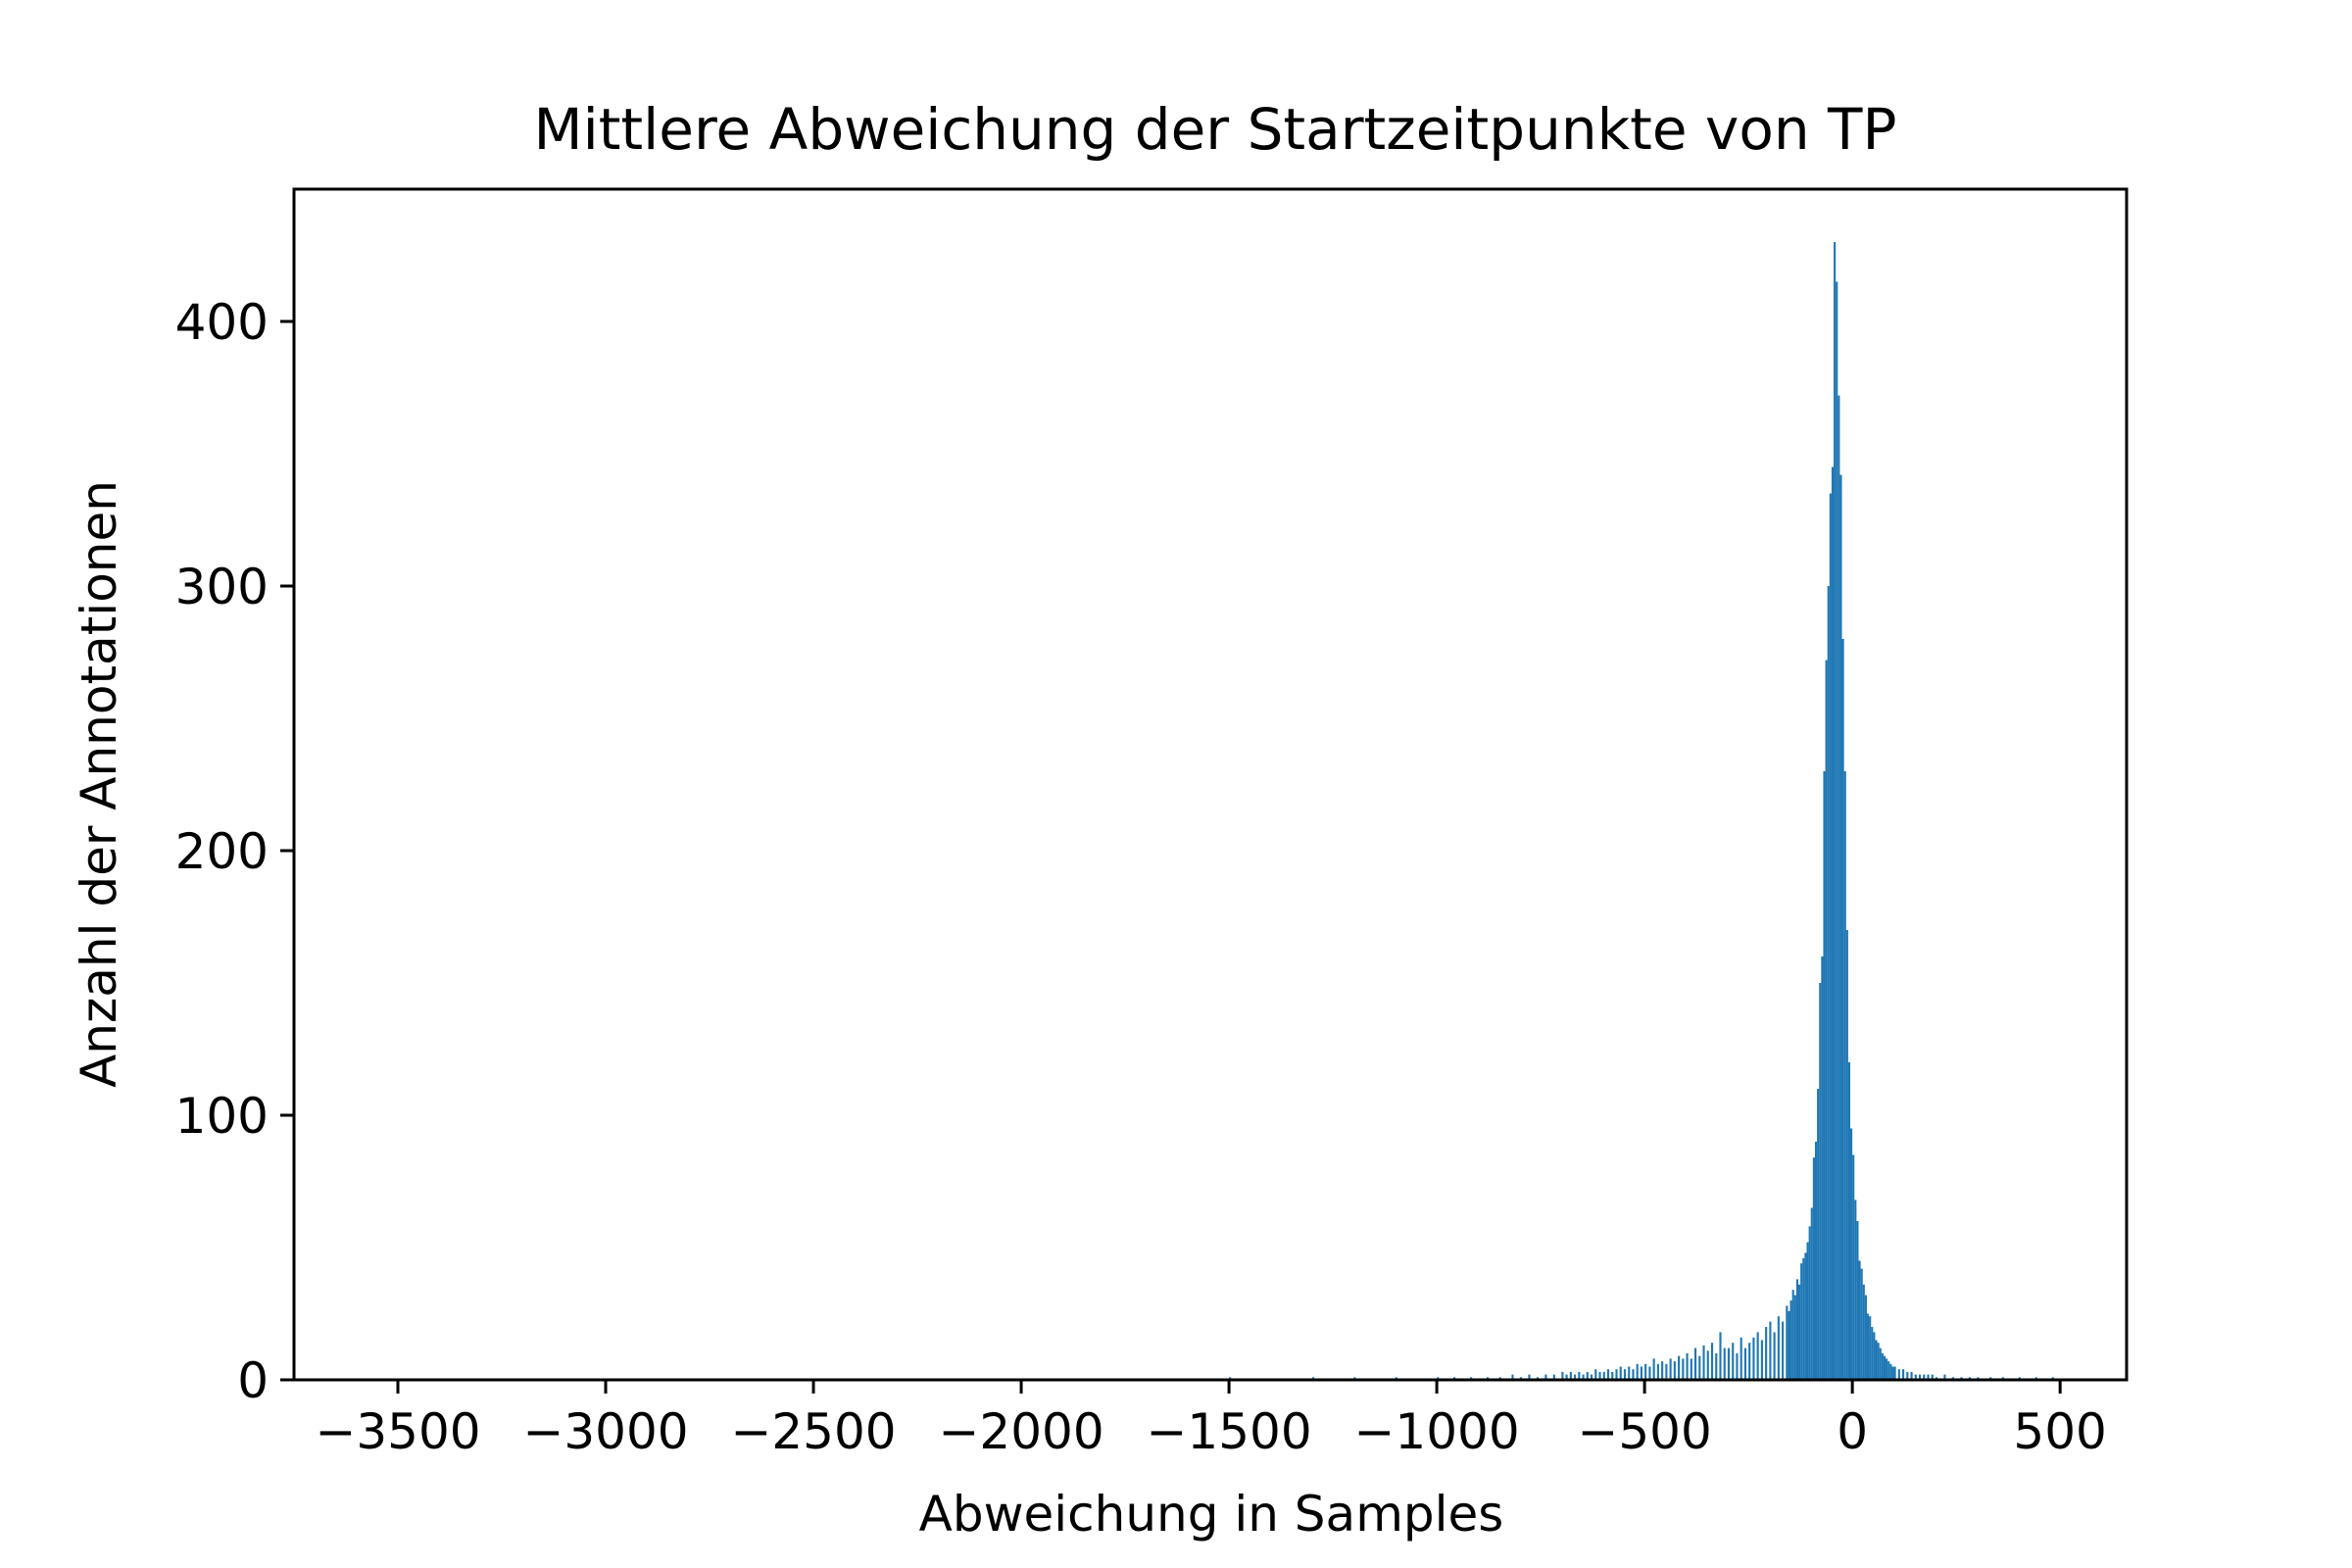 The height and width of the screenshot is (1568, 2352). I want to click on x-tick-label: −1000, so click(1437, 1431).